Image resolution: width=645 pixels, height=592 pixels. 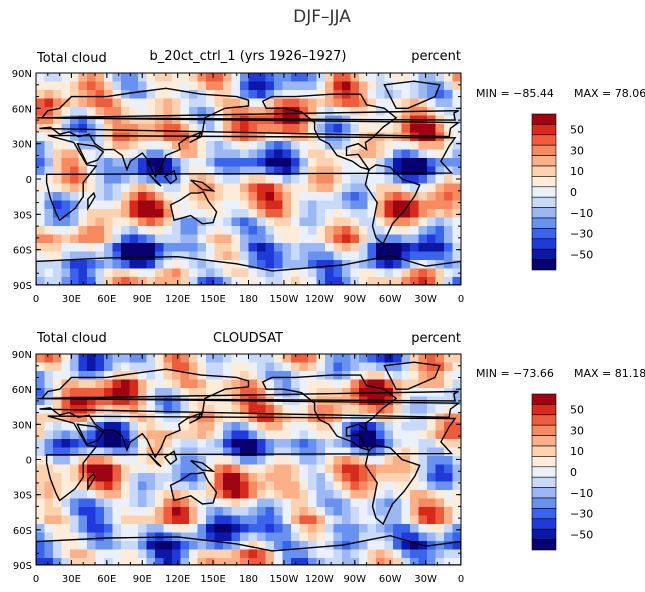 What do you see at coordinates (22, 531) in the screenshot?
I see `y-tick-label: 60S` at bounding box center [22, 531].